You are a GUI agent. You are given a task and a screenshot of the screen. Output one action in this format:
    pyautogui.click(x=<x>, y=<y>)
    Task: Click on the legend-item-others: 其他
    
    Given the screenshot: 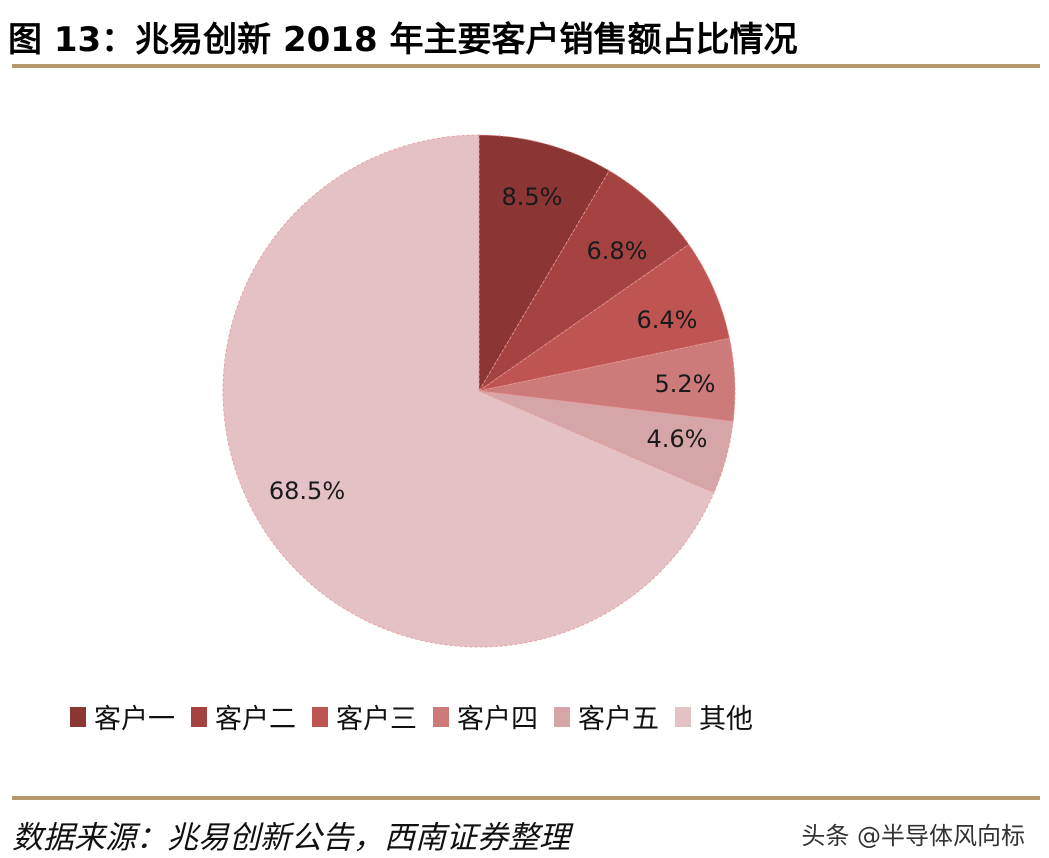 What is the action you would take?
    pyautogui.click(x=714, y=716)
    